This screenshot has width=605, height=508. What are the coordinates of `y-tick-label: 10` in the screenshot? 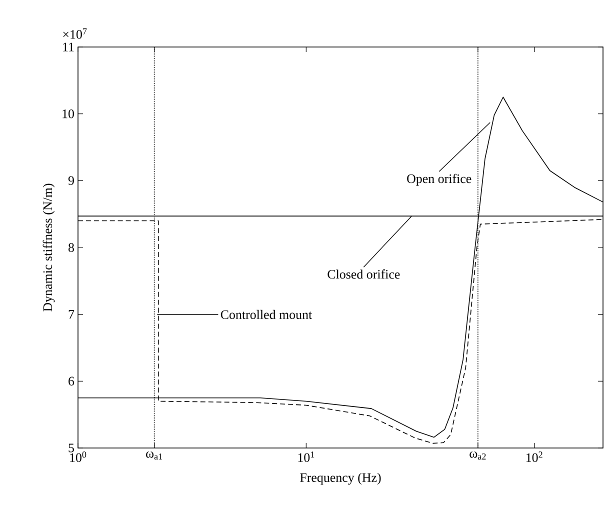 It's located at (68, 113).